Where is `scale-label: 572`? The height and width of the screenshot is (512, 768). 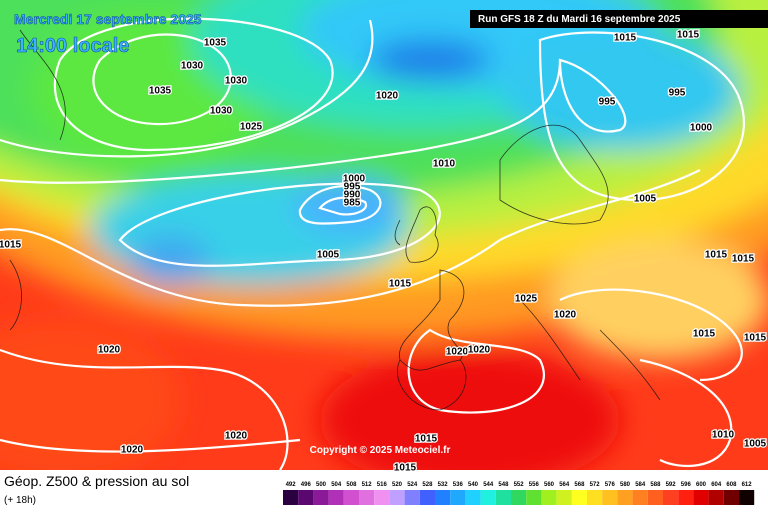 scale-label: 572 is located at coordinates (595, 485).